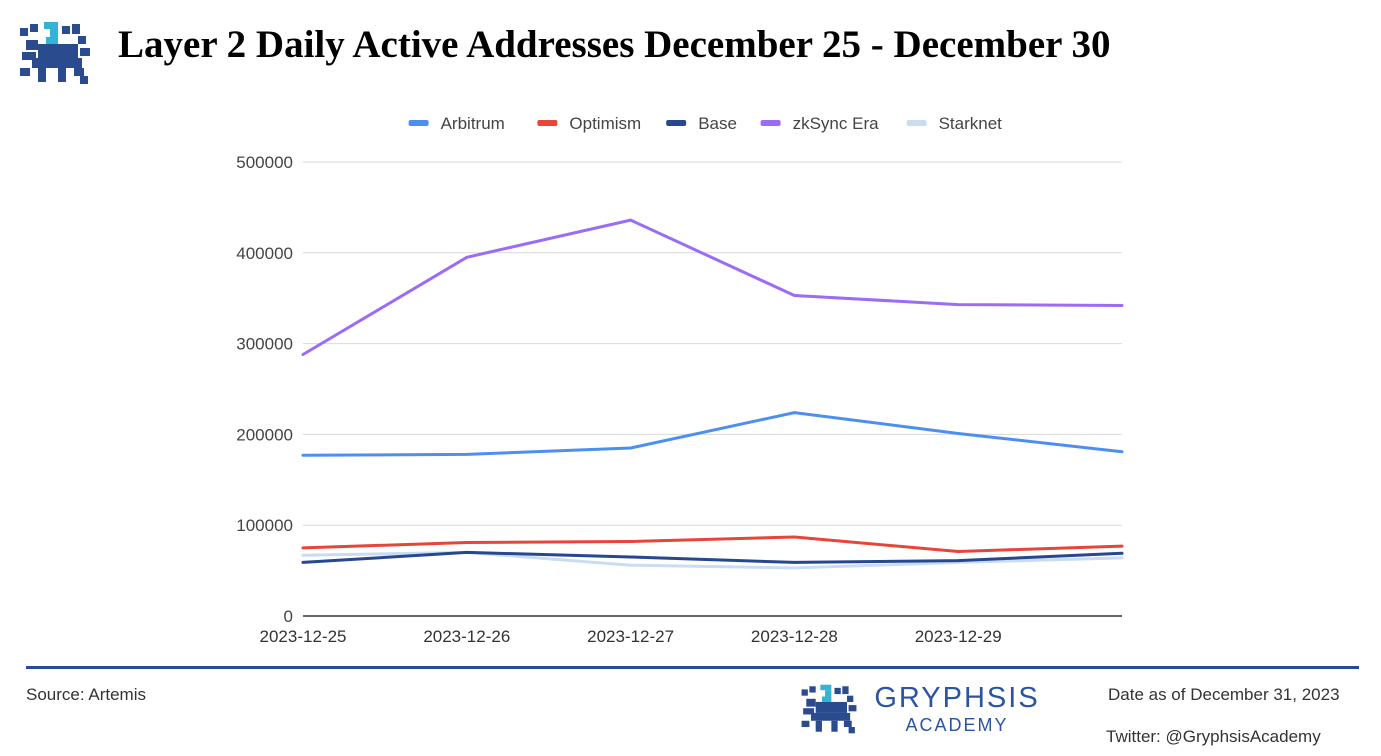 This screenshot has width=1381, height=756. Describe the element at coordinates (288, 616) in the screenshot. I see `y-tick-label: 0` at that location.